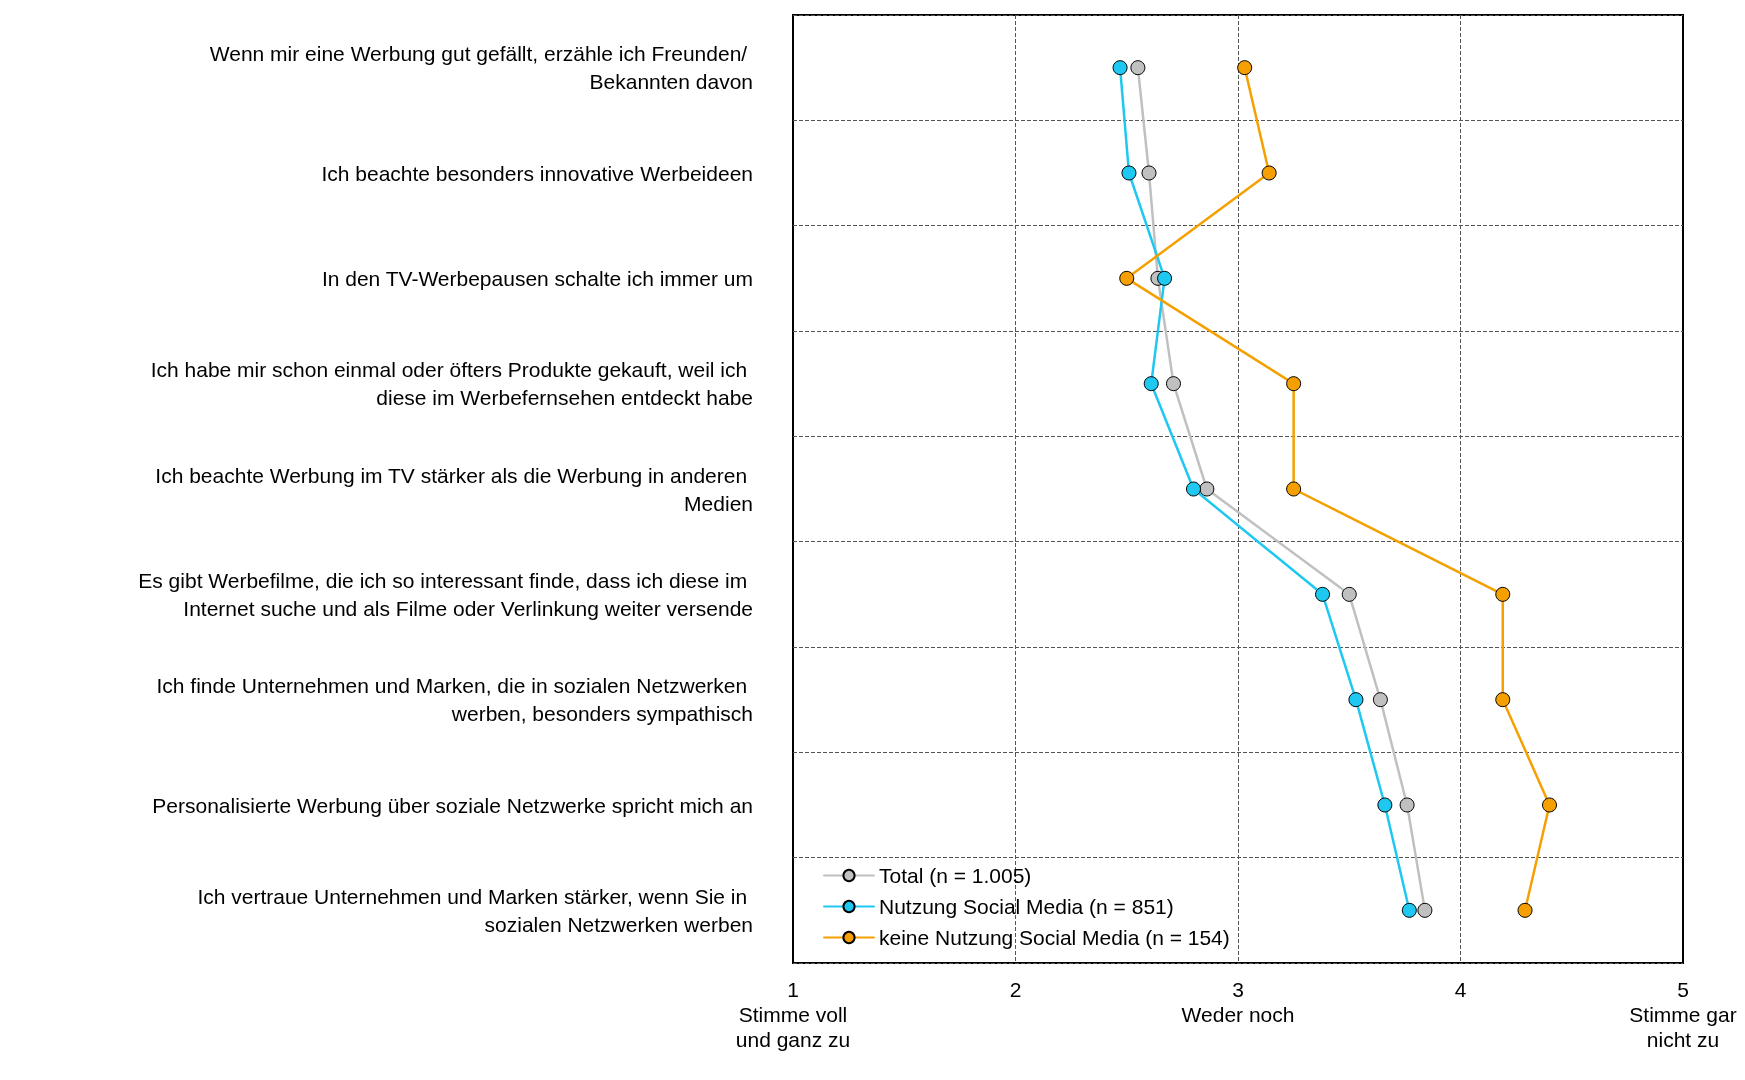 Image resolution: width=1745 pixels, height=1080 pixels. What do you see at coordinates (454, 489) in the screenshot?
I see `y-tick-label: Ich beachte Werbung im TV stärker als die Werbung in anderen Medien` at bounding box center [454, 489].